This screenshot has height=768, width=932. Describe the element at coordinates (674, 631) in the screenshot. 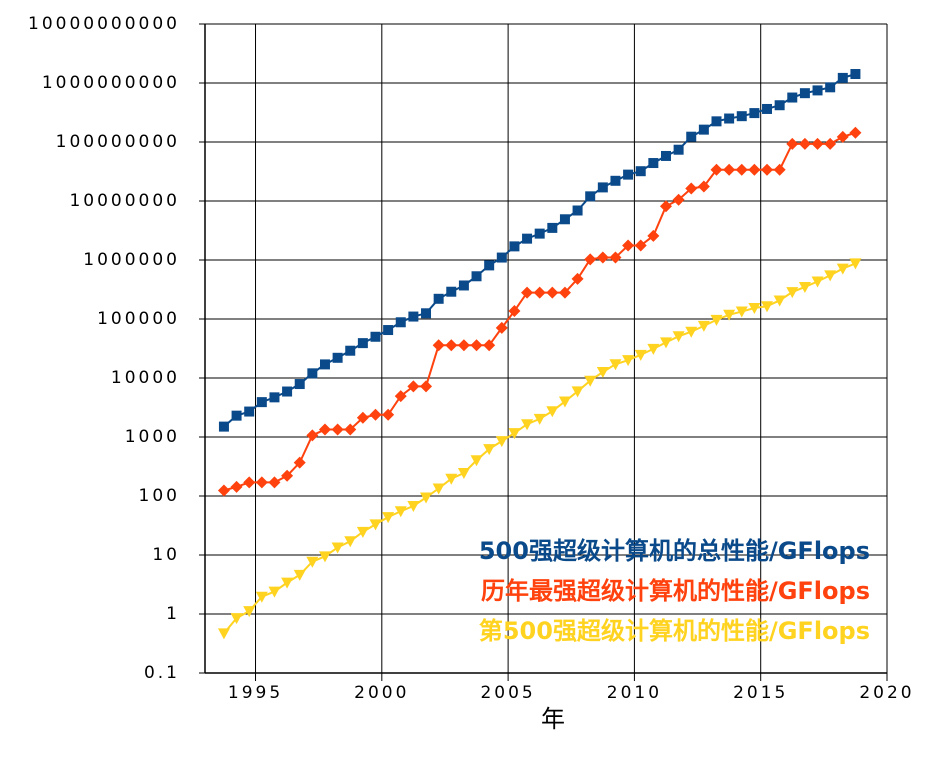

I see `legend-label: 第500强超级计算机的性能/GFlops` at that location.